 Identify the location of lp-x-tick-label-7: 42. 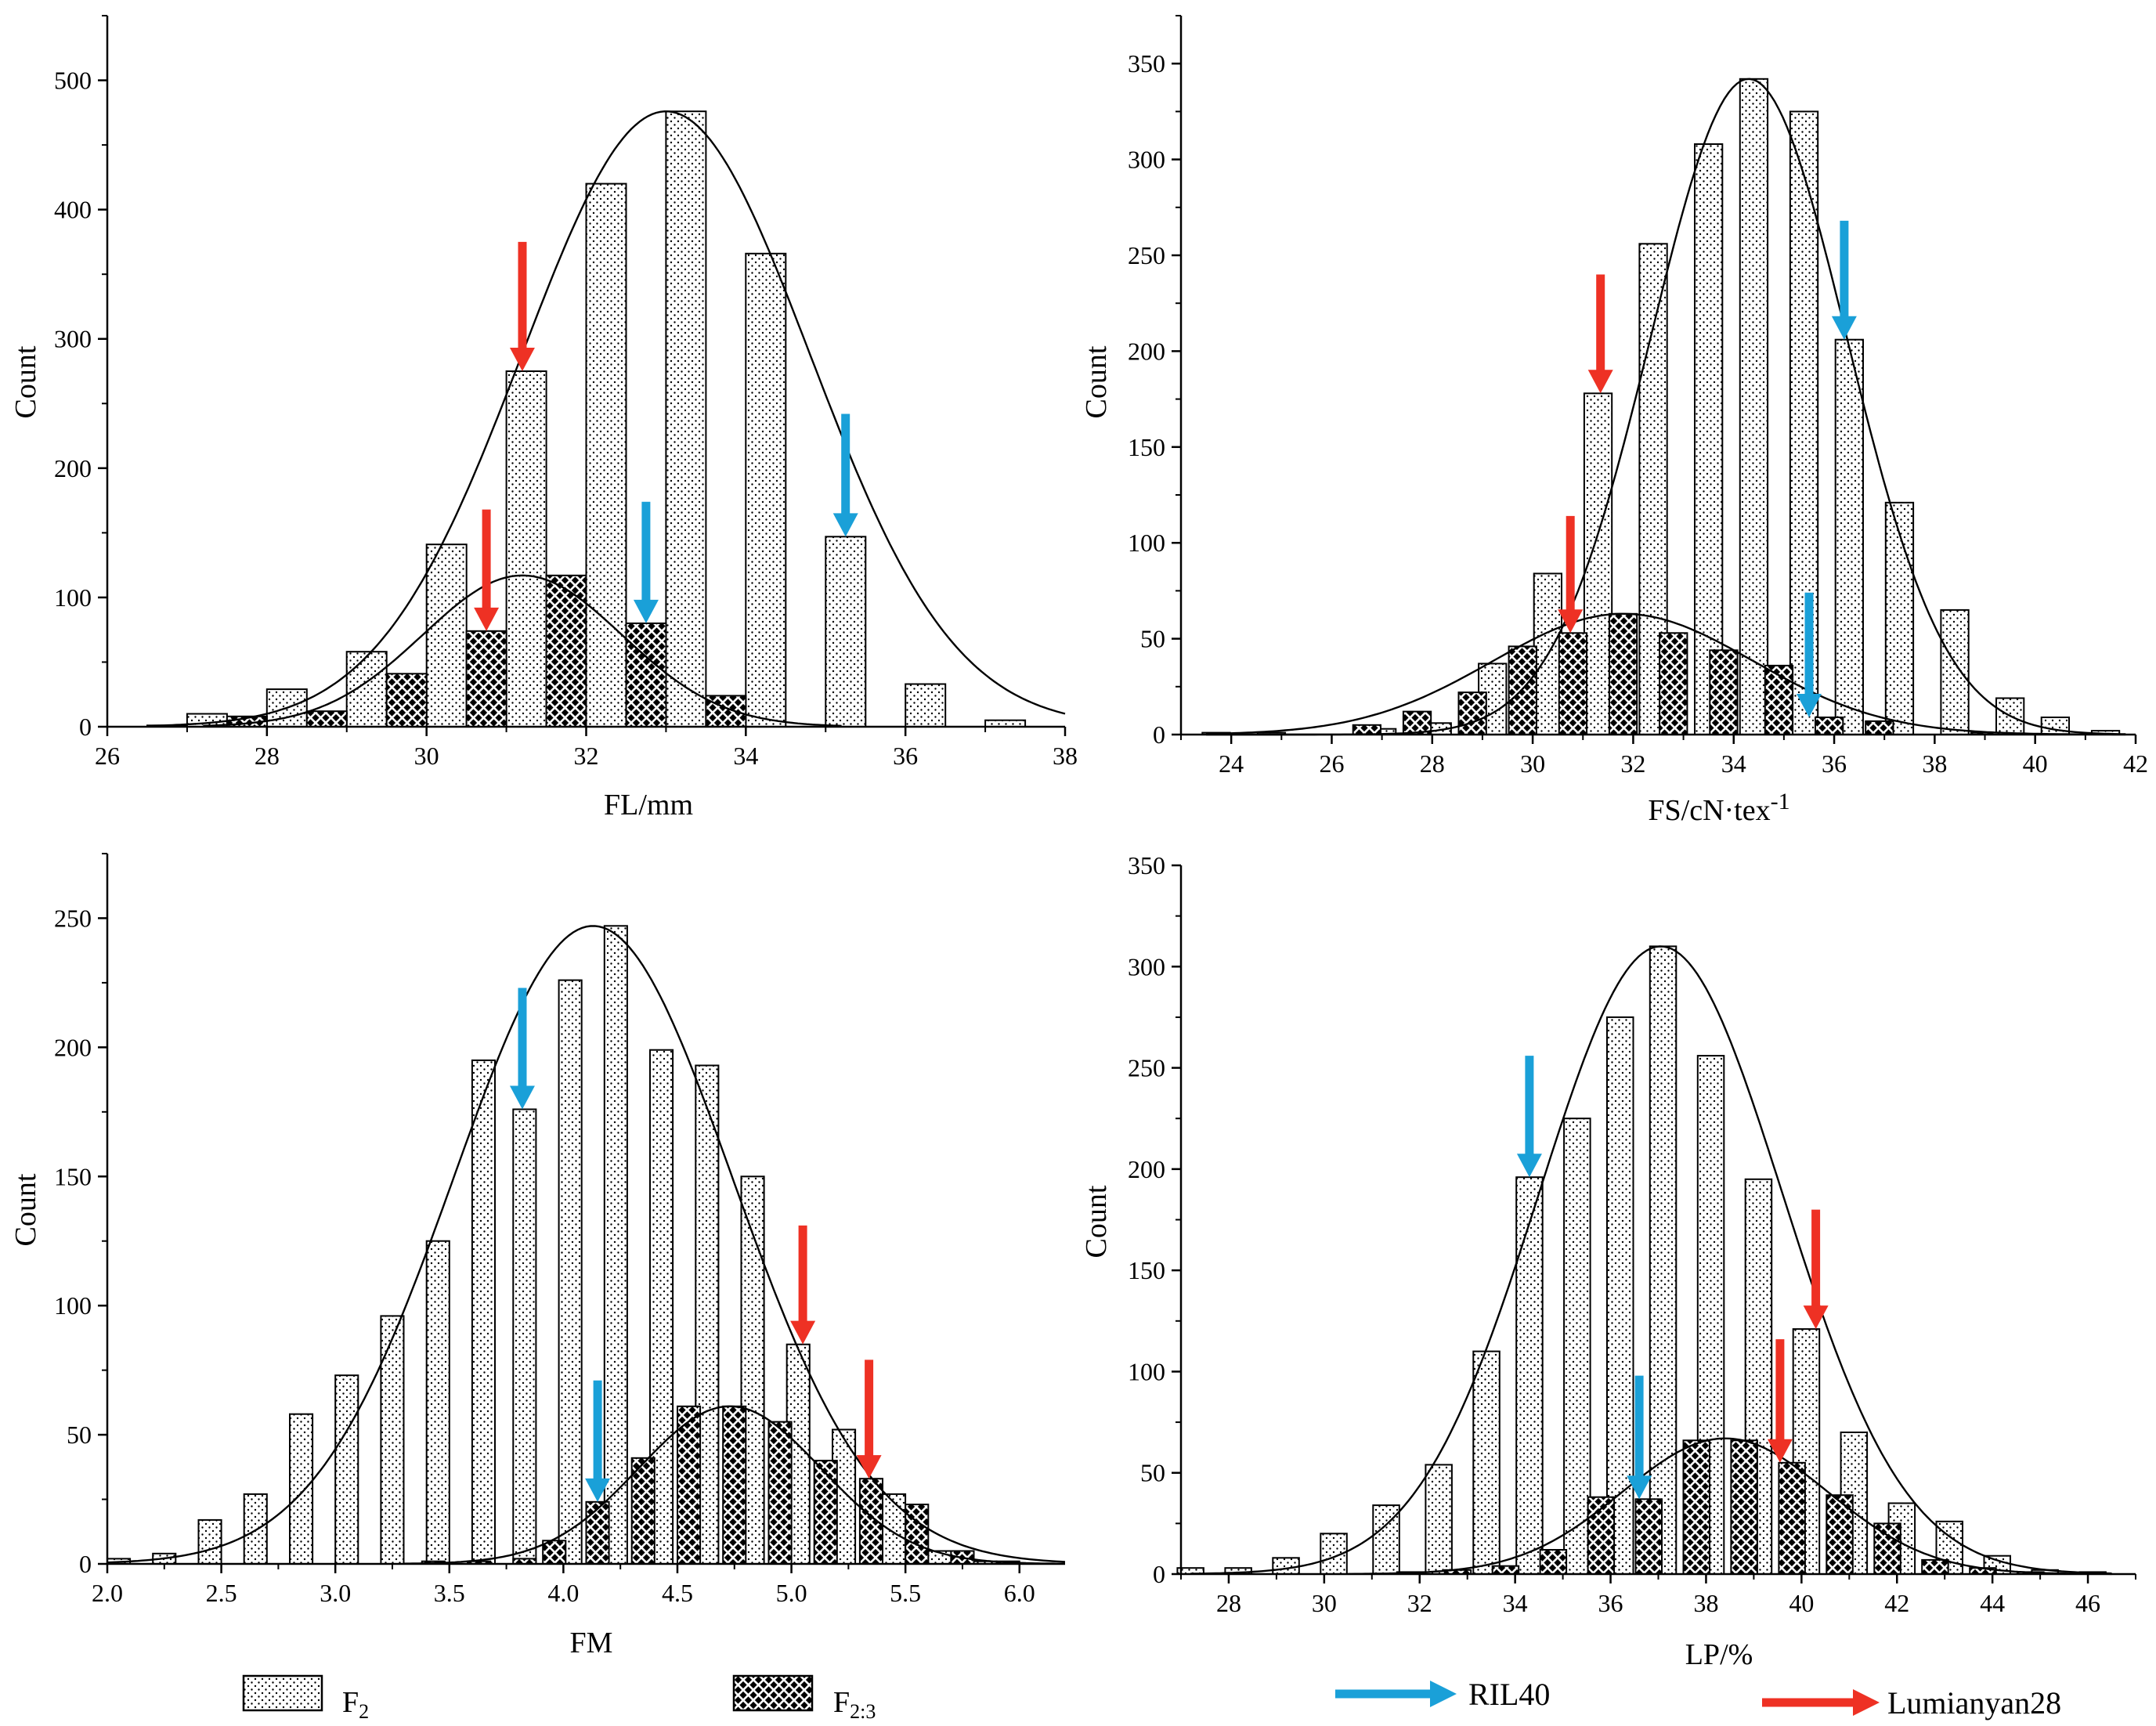
(1896, 1603).